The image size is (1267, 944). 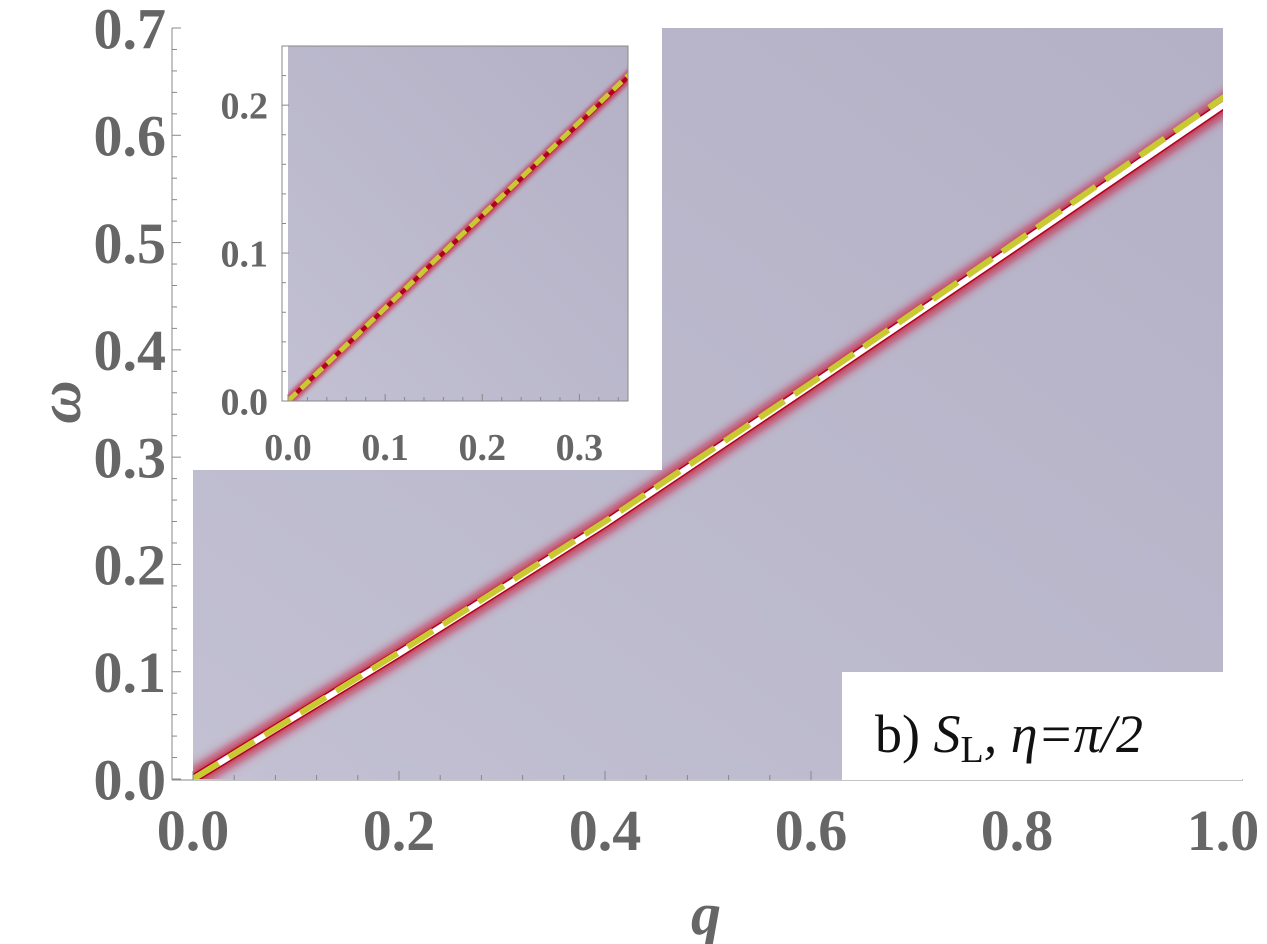 What do you see at coordinates (580, 448) in the screenshot?
I see `inset-x-tick-label: 0.3` at bounding box center [580, 448].